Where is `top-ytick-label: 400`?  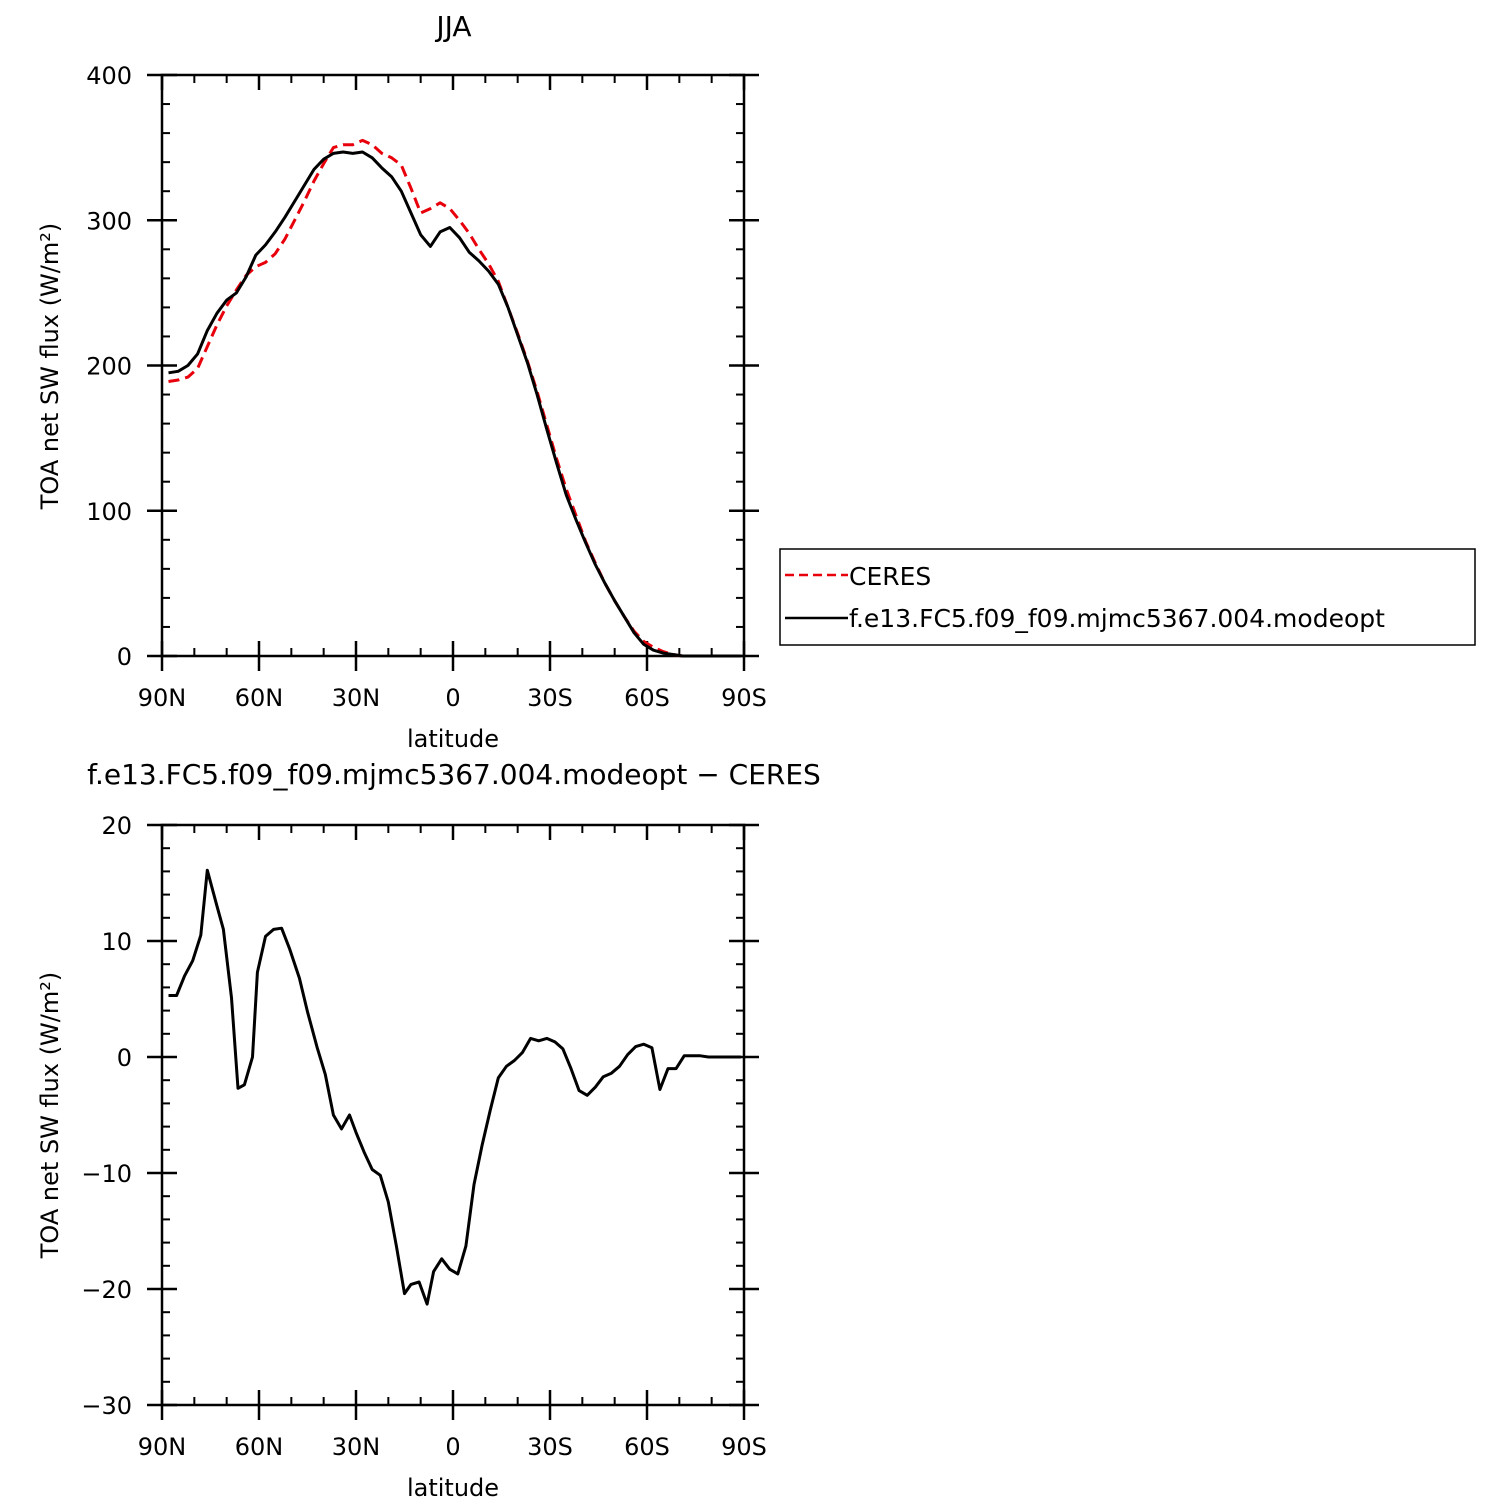
top-ytick-label: 400 is located at coordinates (109, 76).